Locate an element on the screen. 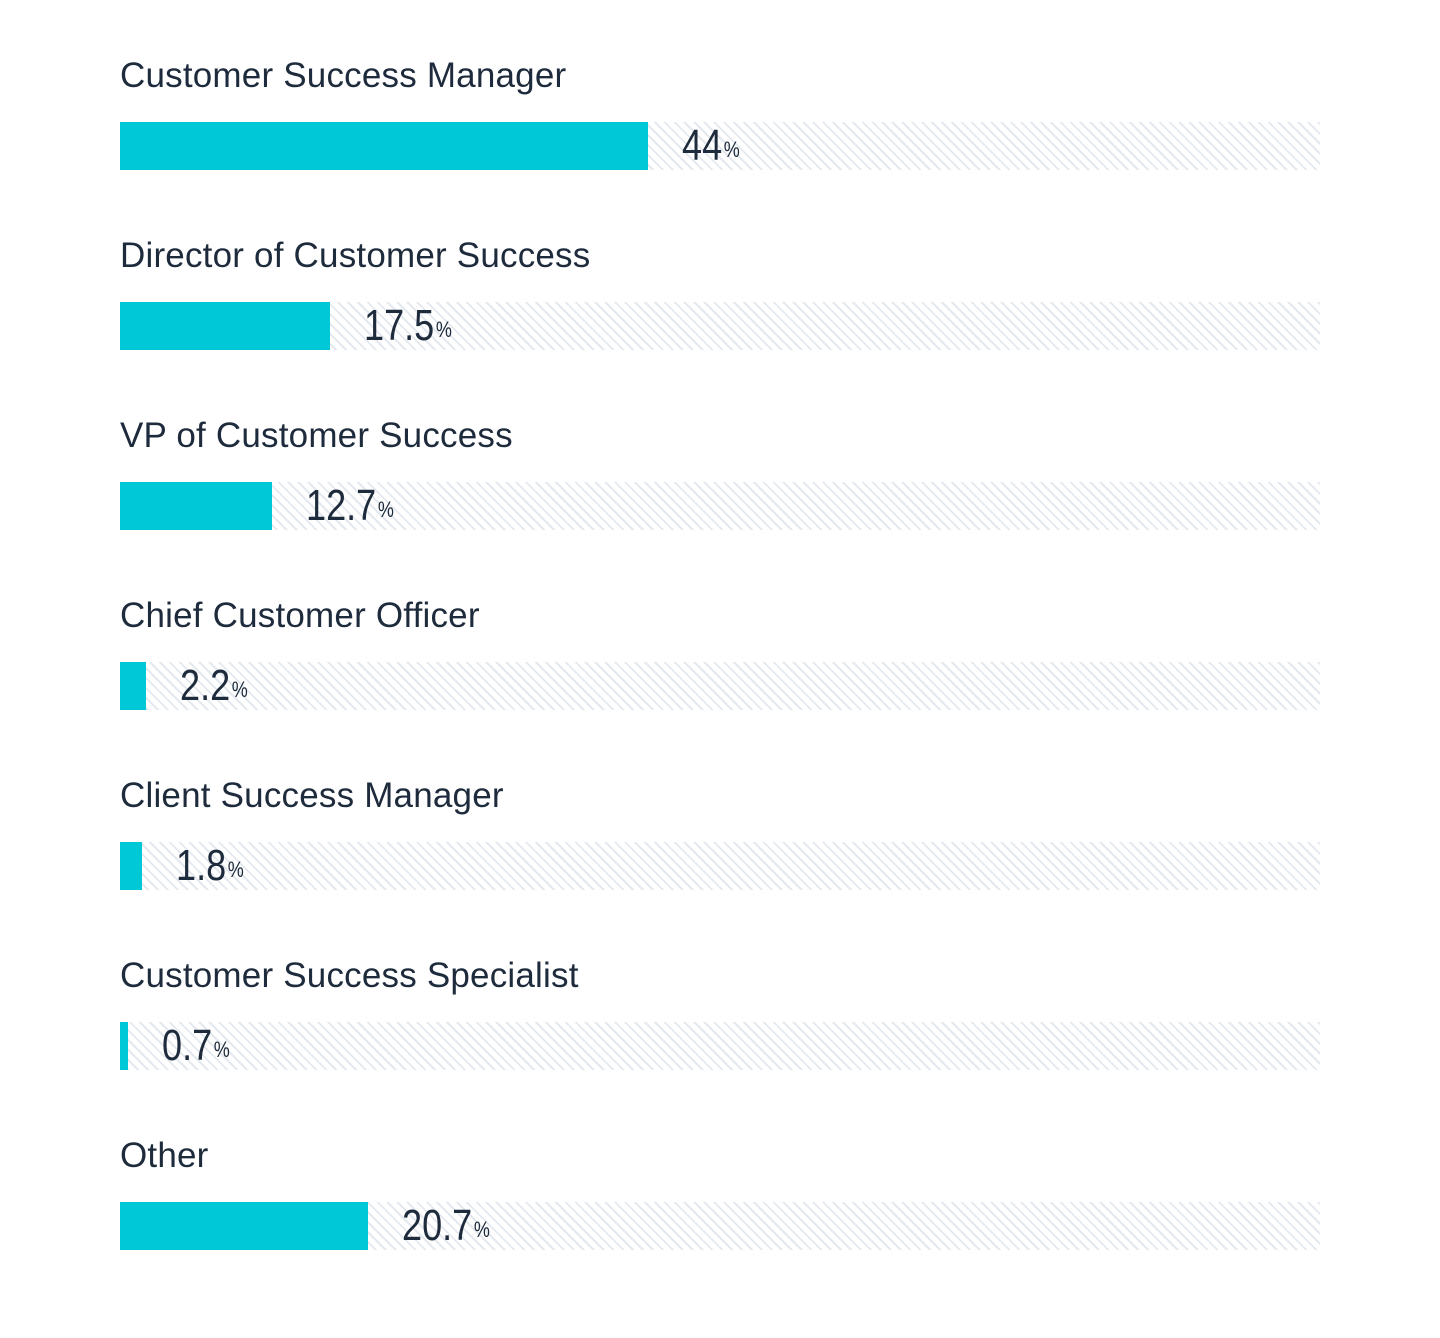 The image size is (1440, 1338). value-label: 1.8% is located at coordinates (210, 866).